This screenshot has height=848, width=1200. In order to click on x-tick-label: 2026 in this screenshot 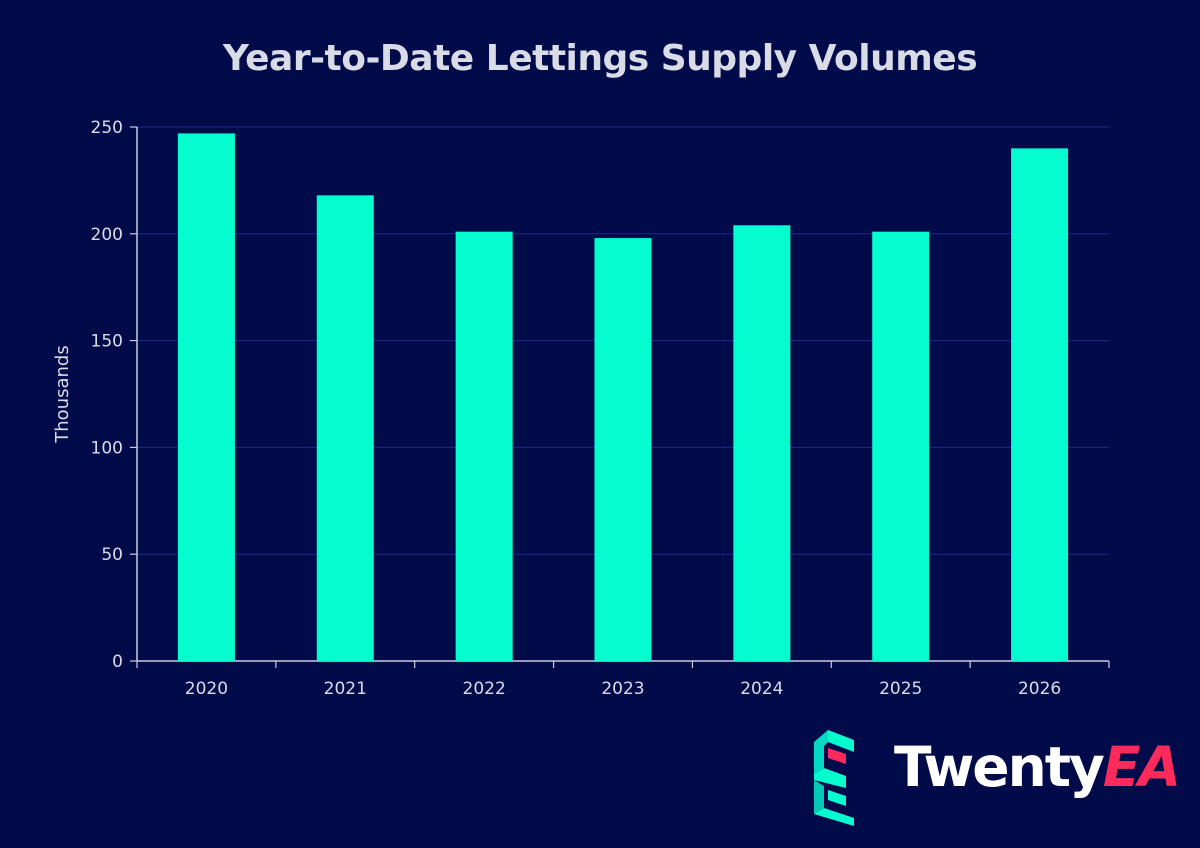, I will do `click(1039, 689)`.